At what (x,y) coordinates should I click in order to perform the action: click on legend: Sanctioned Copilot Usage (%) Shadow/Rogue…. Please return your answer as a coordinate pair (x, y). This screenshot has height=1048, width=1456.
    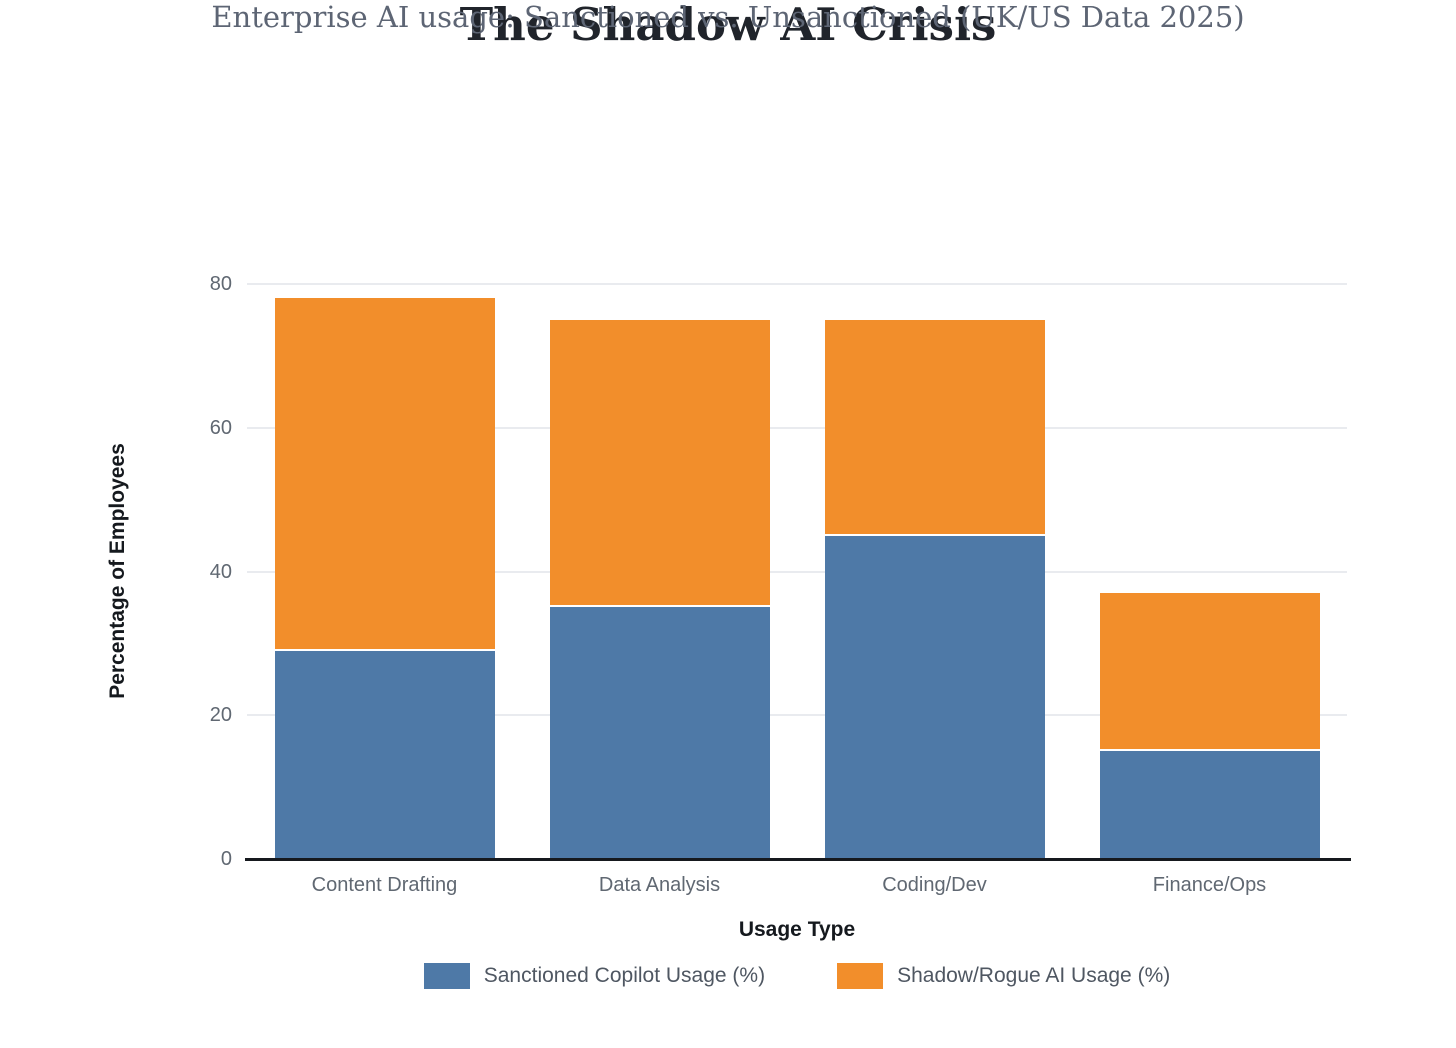
    Looking at the image, I should click on (797, 976).